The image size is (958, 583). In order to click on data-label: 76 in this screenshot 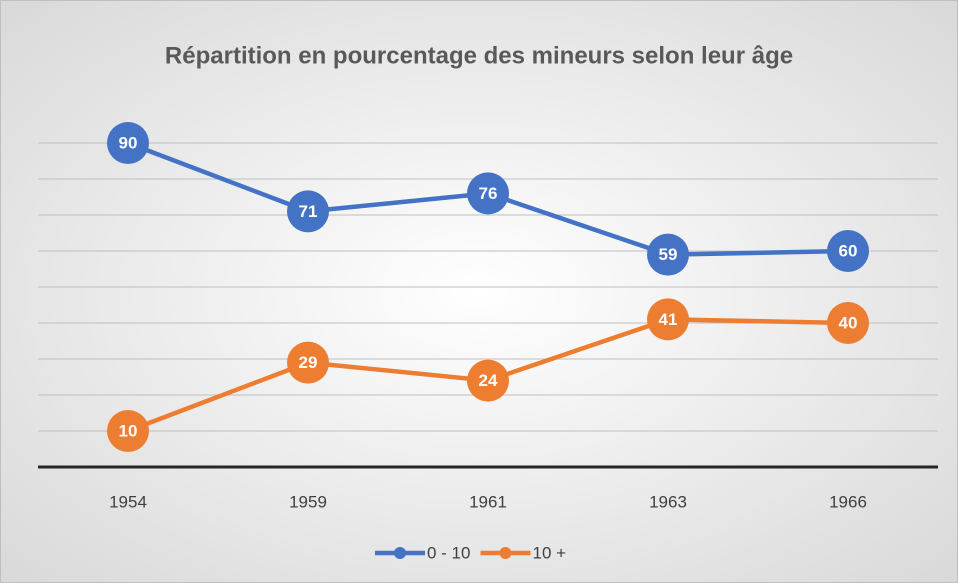, I will do `click(488, 193)`.